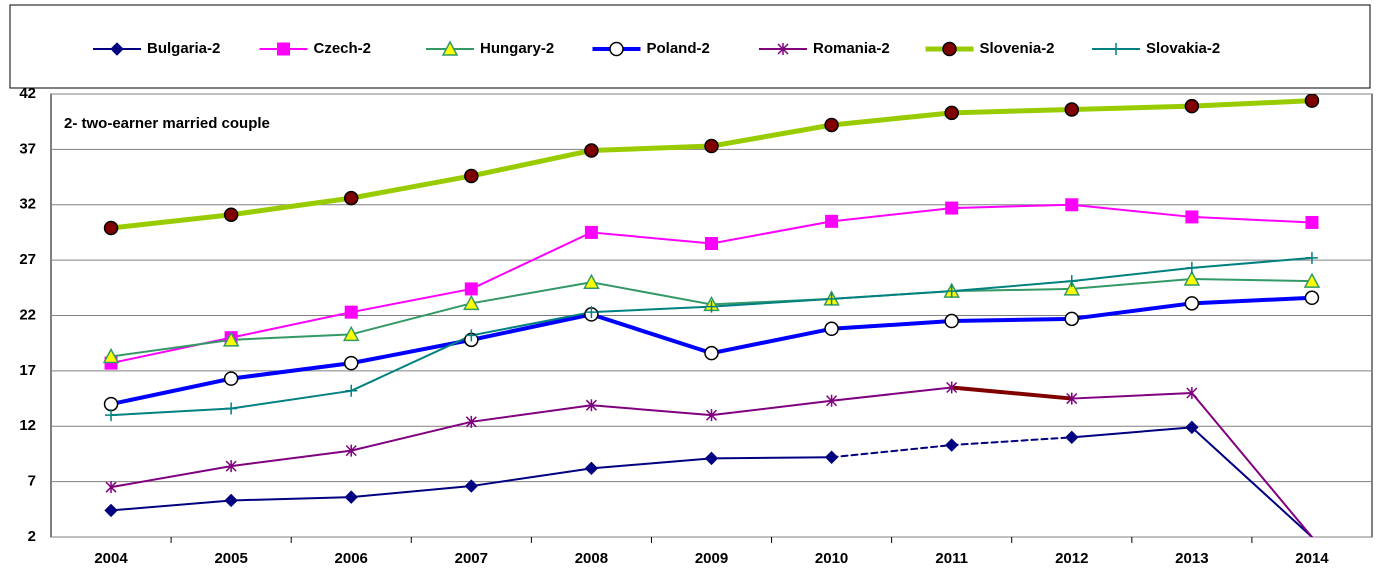 The image size is (1384, 571). I want to click on legend-label: Hungary-2, so click(517, 48).